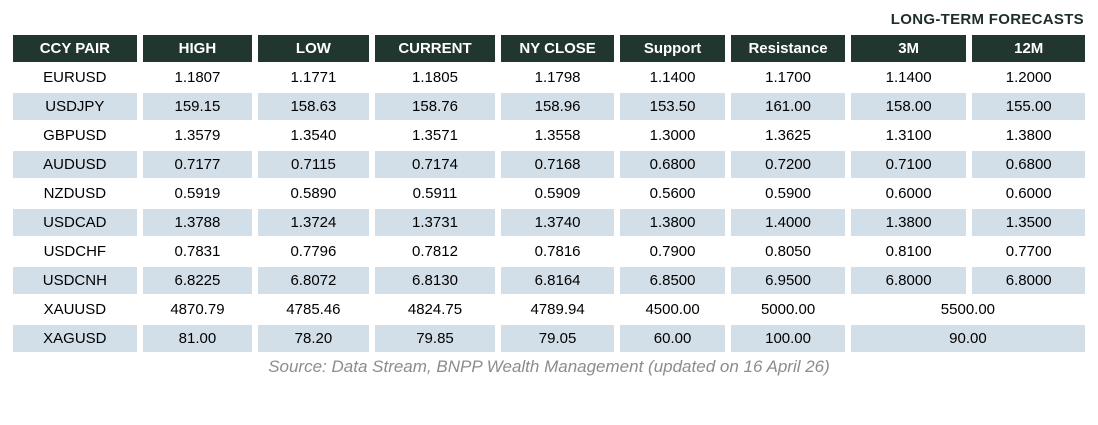  I want to click on column-header-ny-close: NY CLOSE, so click(557, 48).